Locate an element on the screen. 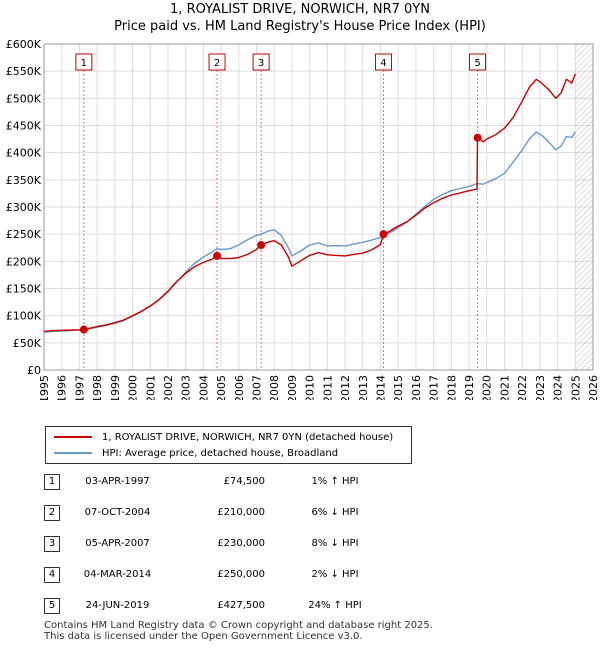  y-tick-label: £50K is located at coordinates (27, 343).